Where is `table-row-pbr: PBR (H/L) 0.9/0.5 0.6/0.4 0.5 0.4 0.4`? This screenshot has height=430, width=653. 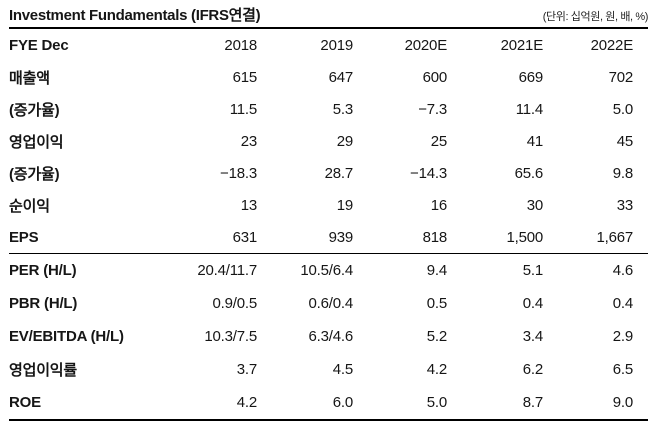 table-row-pbr: PBR (H/L) 0.9/0.5 0.6/0.4 0.5 0.4 0.4 is located at coordinates (328, 303).